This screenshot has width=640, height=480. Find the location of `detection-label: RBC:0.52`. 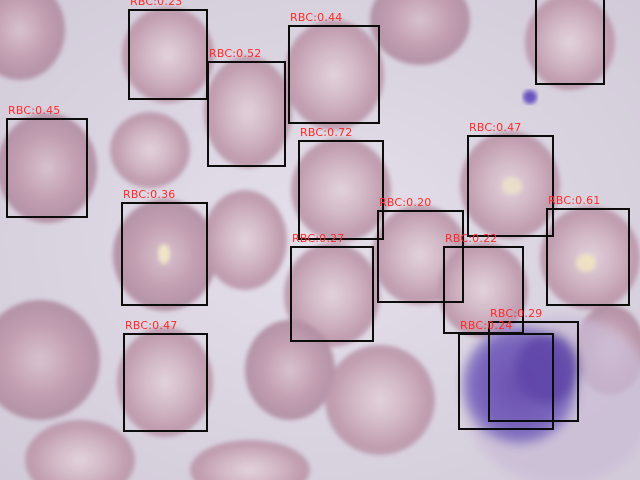

detection-label: RBC:0.52 is located at coordinates (235, 53).